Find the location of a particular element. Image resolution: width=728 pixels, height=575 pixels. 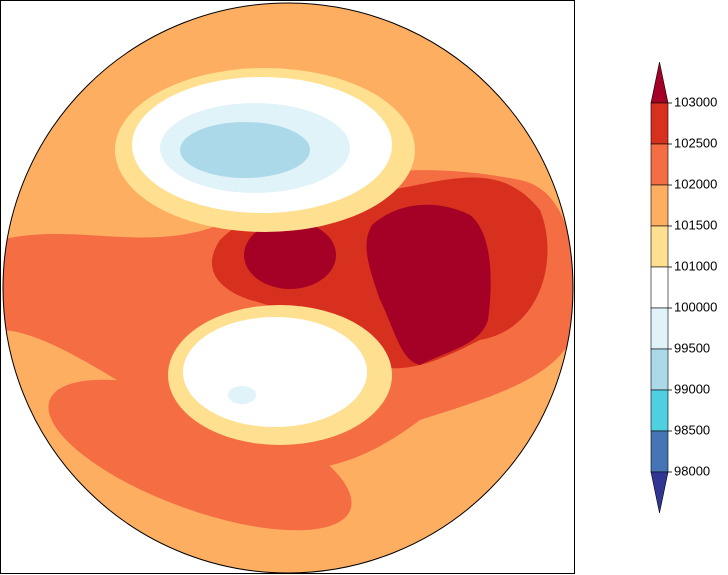

colorbar-label: 98000 is located at coordinates (692, 470).